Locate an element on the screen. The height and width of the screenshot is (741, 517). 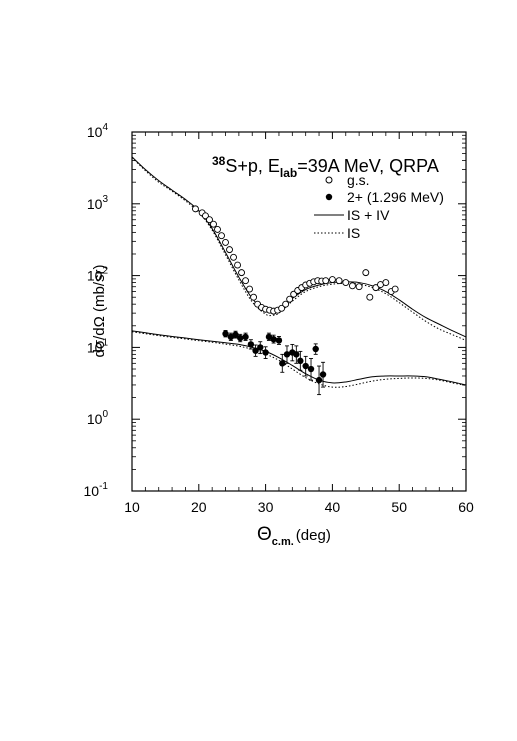
excited-data-points is located at coordinates (274, 363).